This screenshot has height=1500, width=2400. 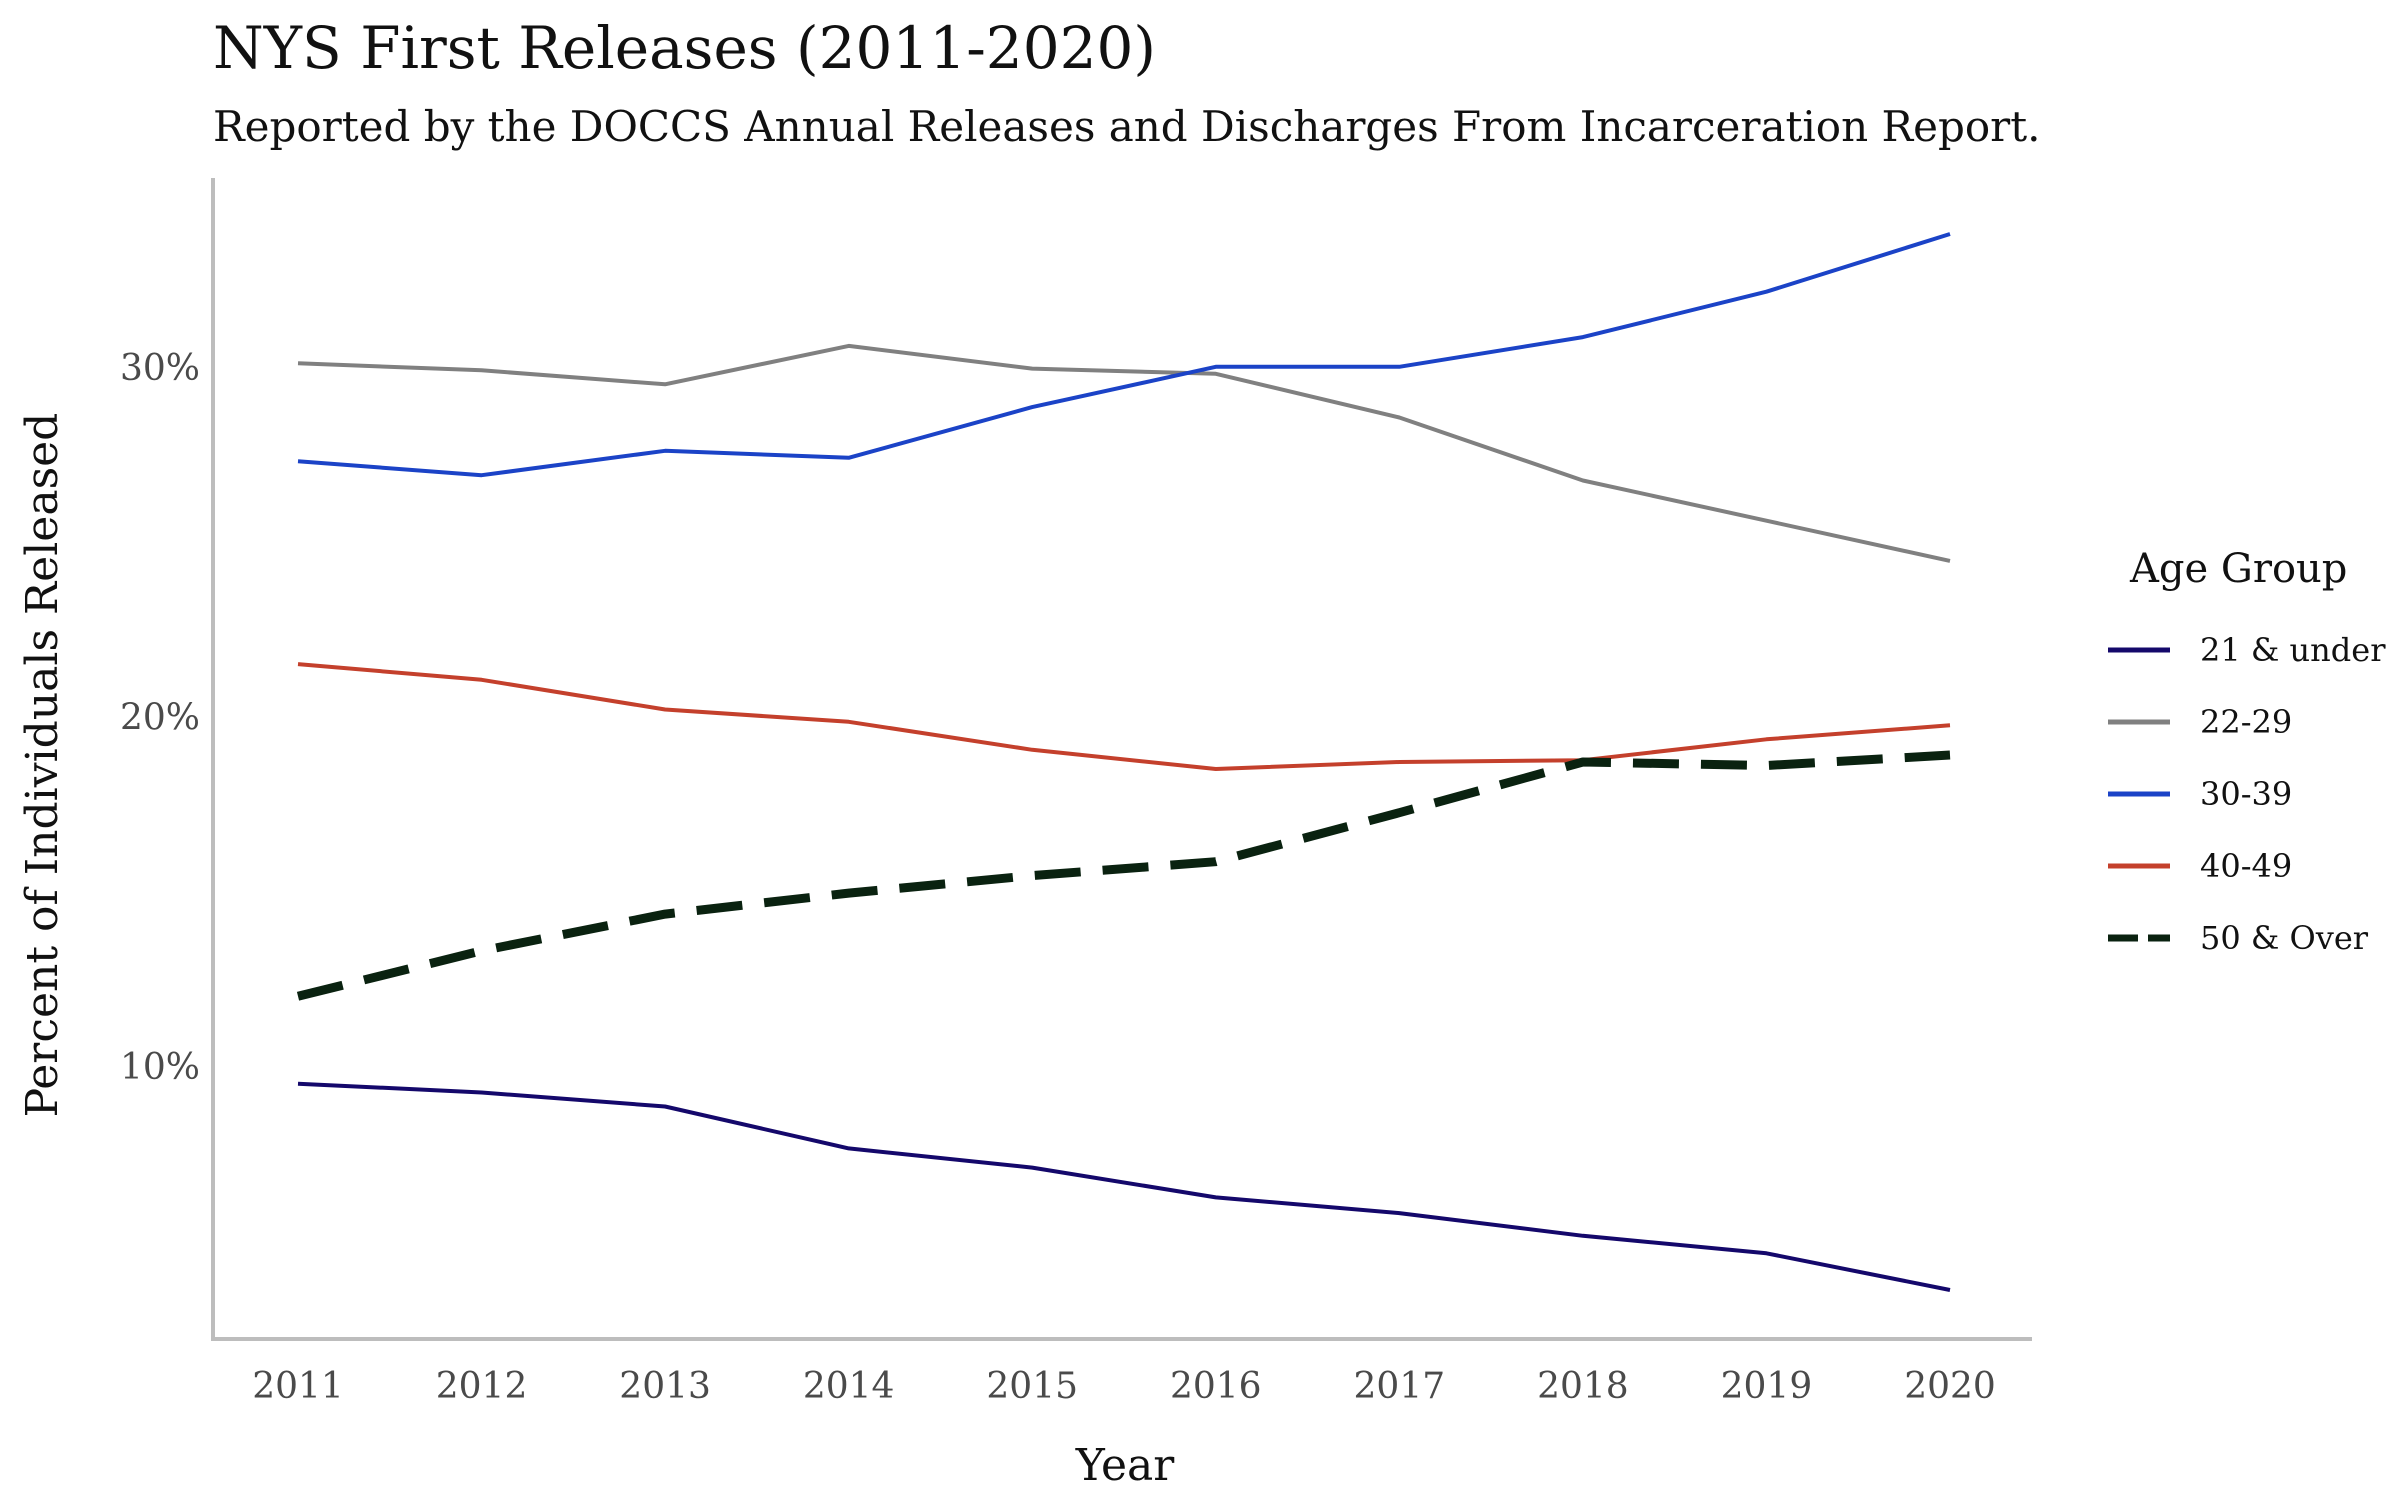 What do you see at coordinates (2246, 866) in the screenshot?
I see `legend-label-40-49: 40-49` at bounding box center [2246, 866].